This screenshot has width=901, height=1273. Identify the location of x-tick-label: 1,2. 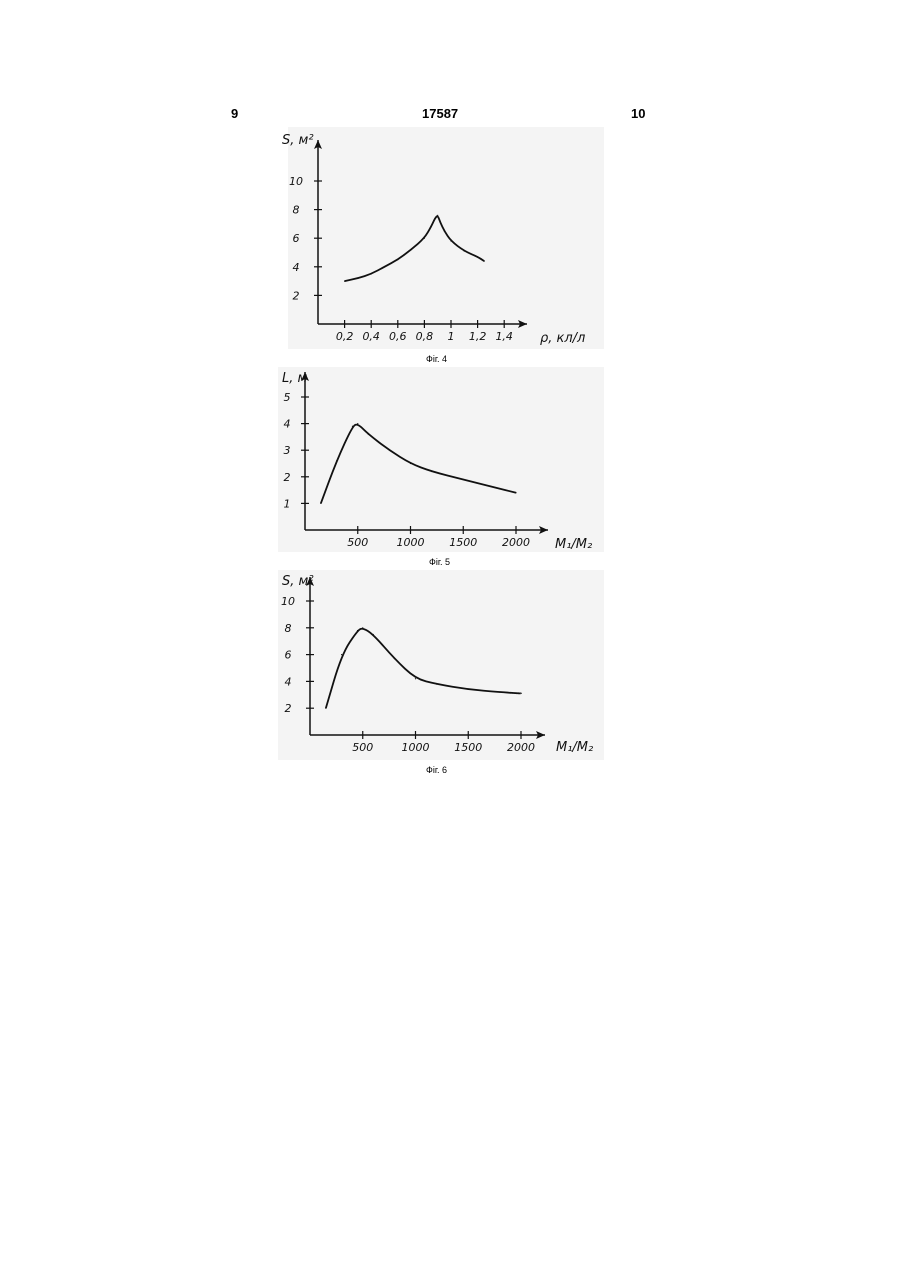
(478, 336).